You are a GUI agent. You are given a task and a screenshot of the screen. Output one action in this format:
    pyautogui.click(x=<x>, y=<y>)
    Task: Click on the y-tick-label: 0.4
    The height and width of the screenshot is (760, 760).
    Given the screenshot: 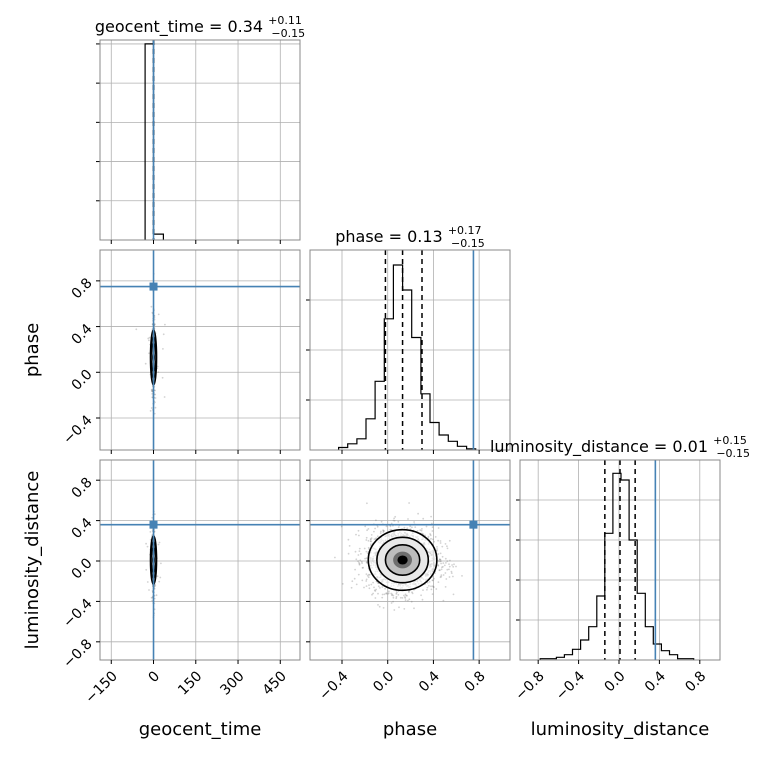 What is the action you would take?
    pyautogui.click(x=82, y=528)
    